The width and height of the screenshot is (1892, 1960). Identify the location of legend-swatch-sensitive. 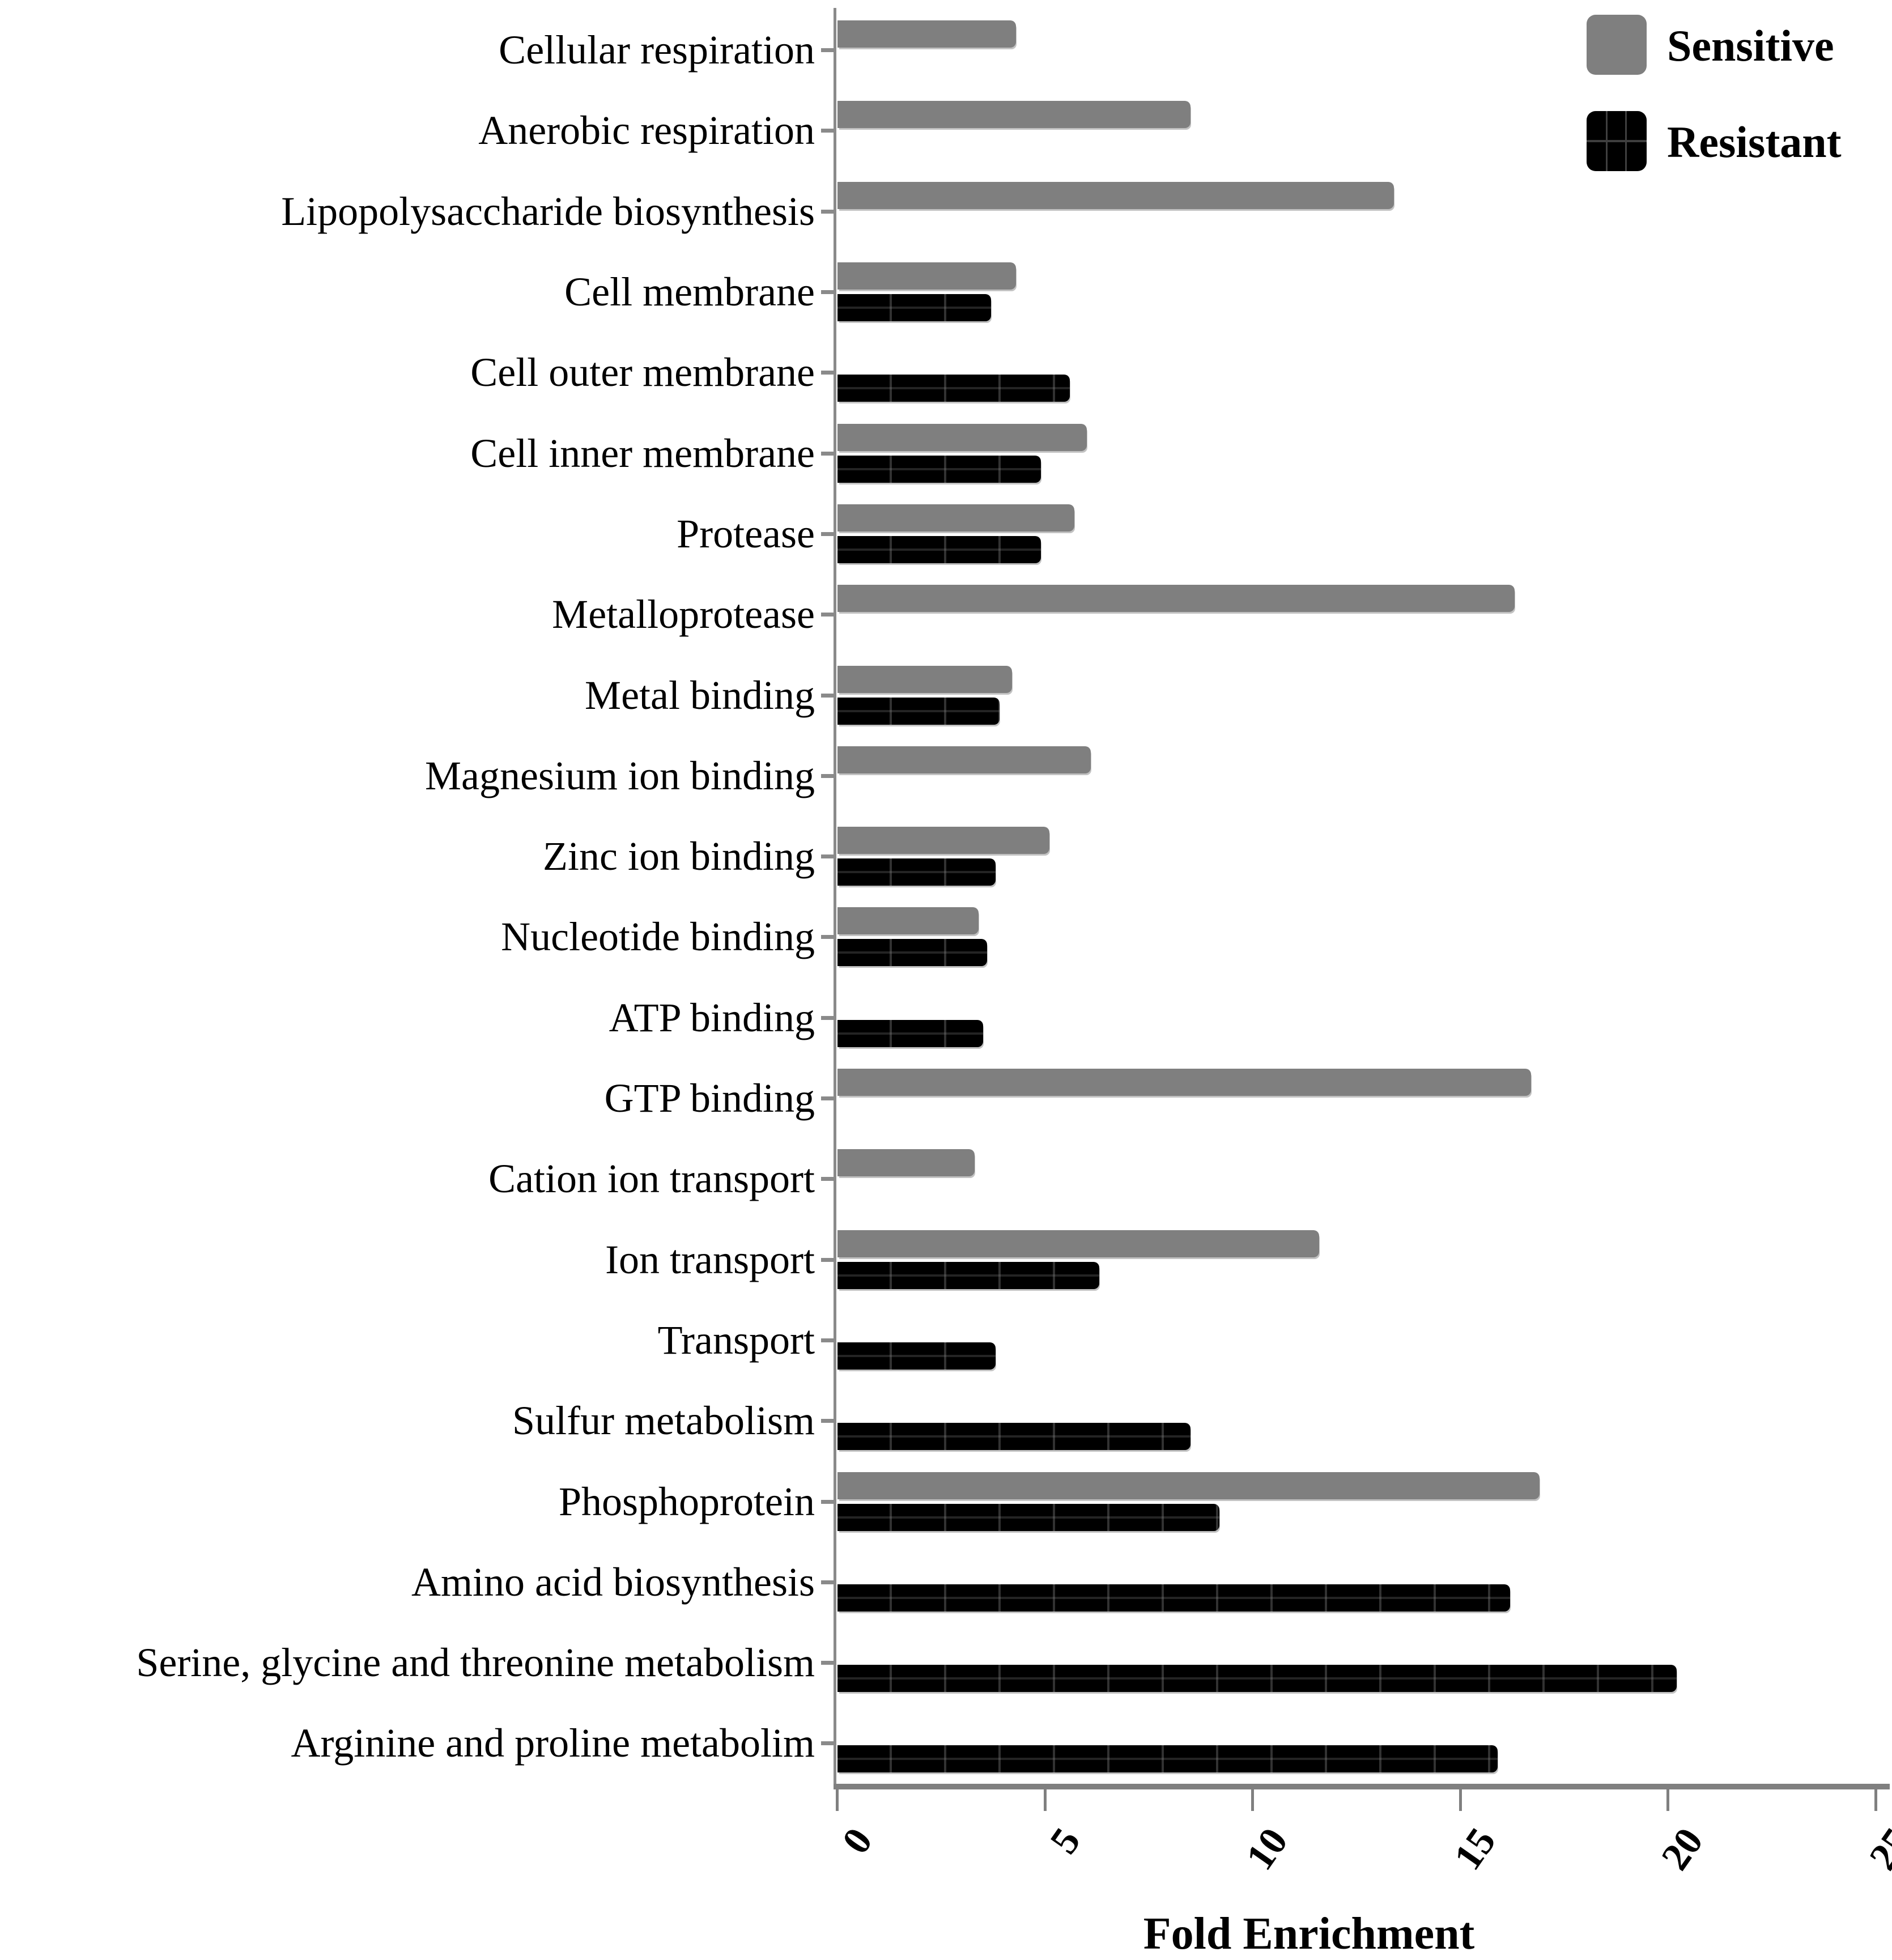
(1617, 45).